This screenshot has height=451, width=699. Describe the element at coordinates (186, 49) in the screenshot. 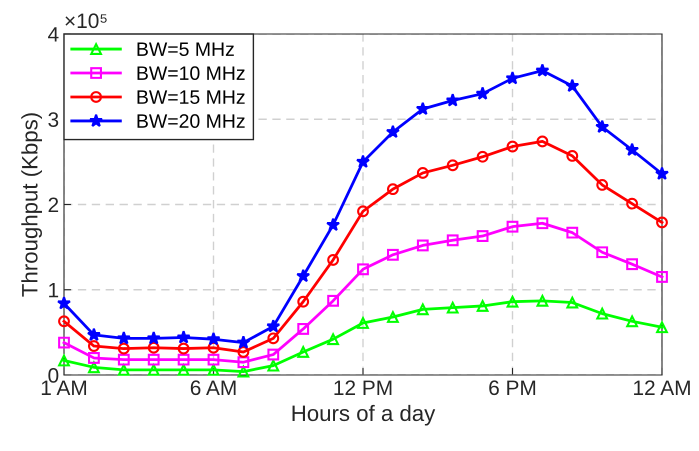

I see `legend-label: BW=5 MHz` at that location.